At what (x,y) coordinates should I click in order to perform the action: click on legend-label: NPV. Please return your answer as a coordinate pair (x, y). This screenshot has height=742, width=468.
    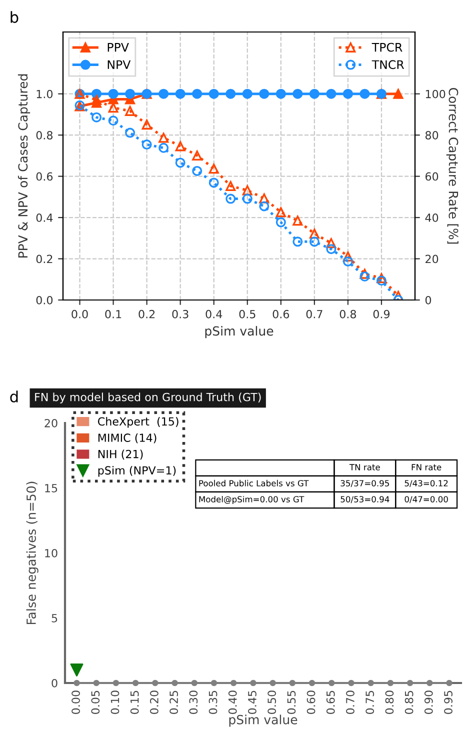
    Looking at the image, I should click on (119, 64).